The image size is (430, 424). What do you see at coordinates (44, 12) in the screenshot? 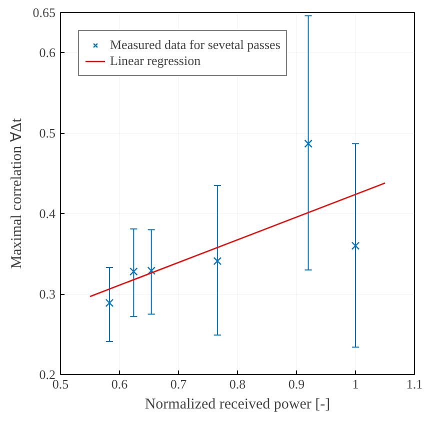
I see `y-tick-label: 0.65` at bounding box center [44, 12].